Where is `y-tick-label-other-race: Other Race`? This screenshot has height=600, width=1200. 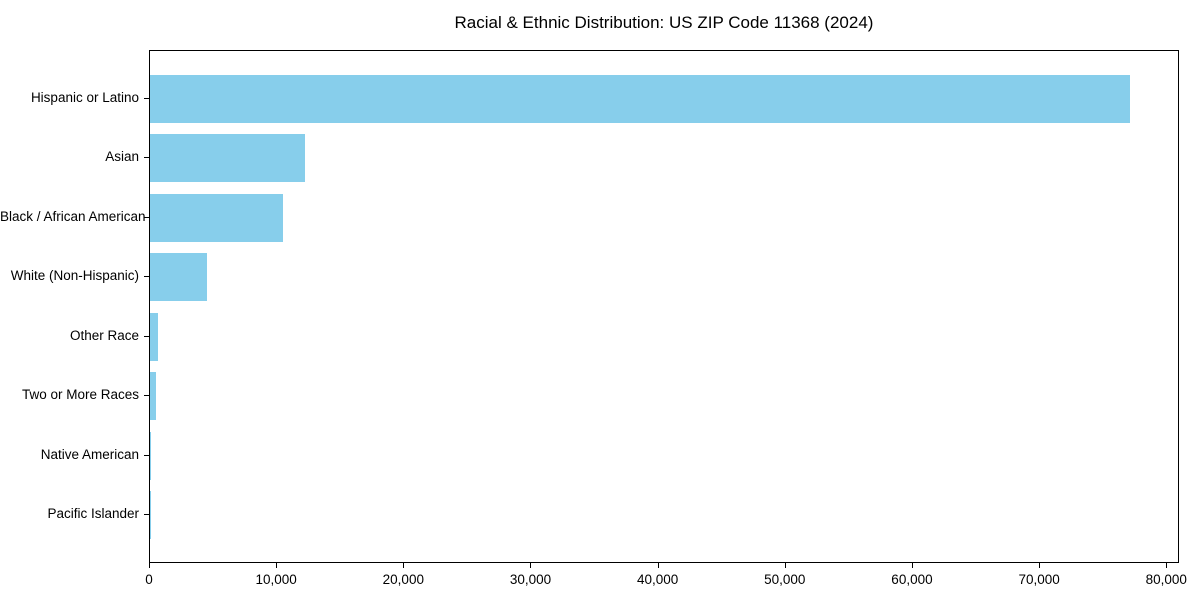 y-tick-label-other-race: Other Race is located at coordinates (104, 335).